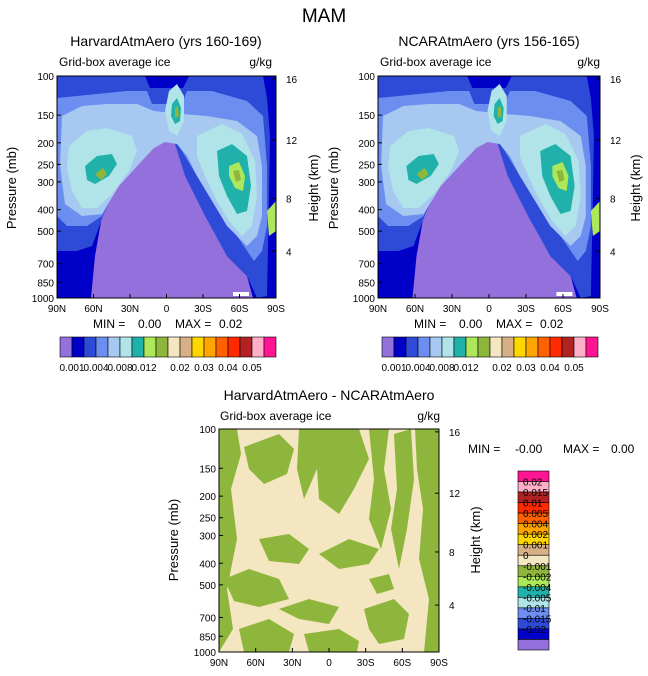 Image resolution: width=648 pixels, height=676 pixels. I want to click on y-tick-label: 150, so click(207, 469).